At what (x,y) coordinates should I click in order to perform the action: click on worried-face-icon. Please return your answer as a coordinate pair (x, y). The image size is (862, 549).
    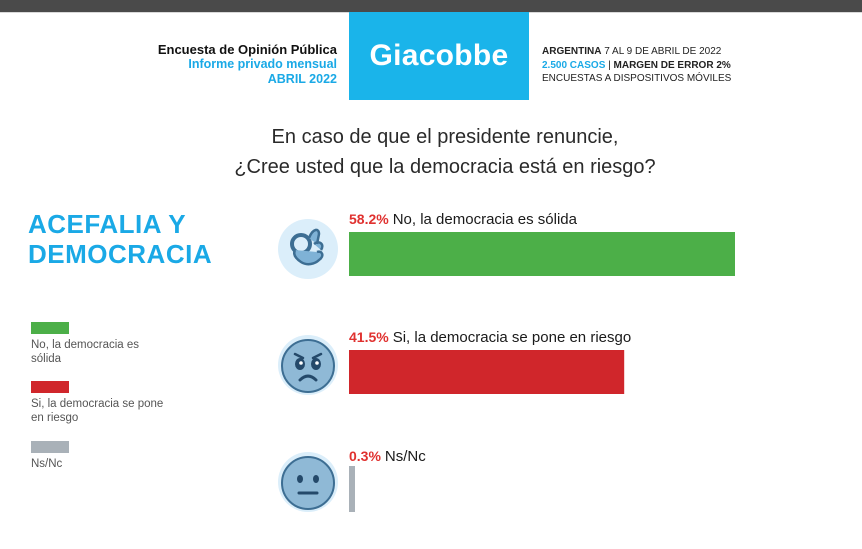
    Looking at the image, I should click on (308, 365).